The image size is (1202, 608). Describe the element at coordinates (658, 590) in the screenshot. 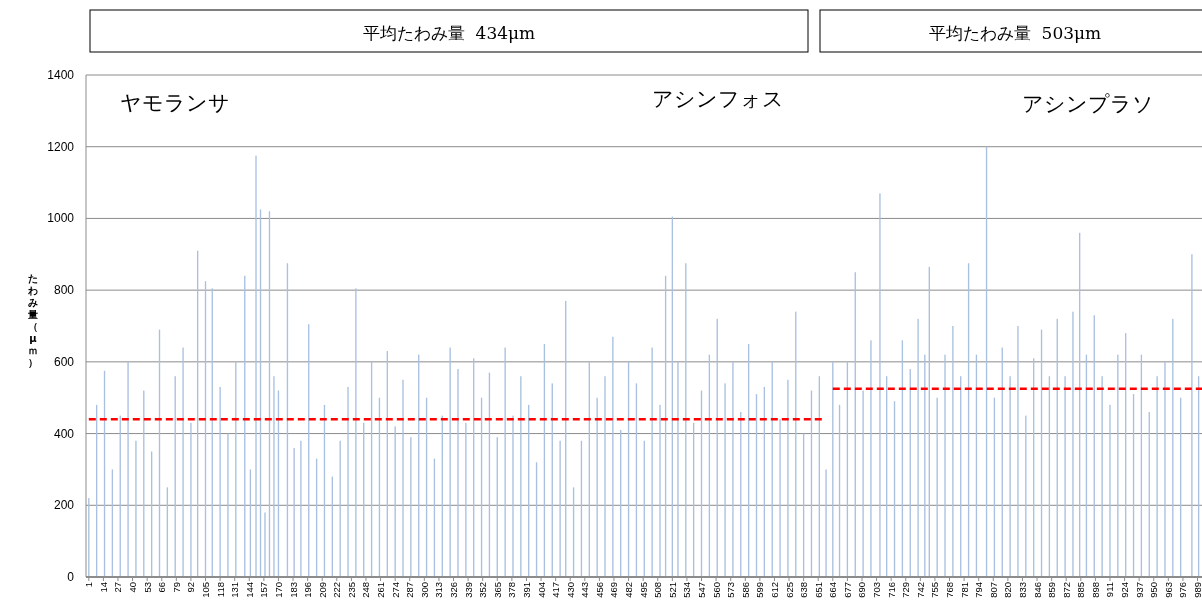

I see `x-tick-label: 508` at that location.